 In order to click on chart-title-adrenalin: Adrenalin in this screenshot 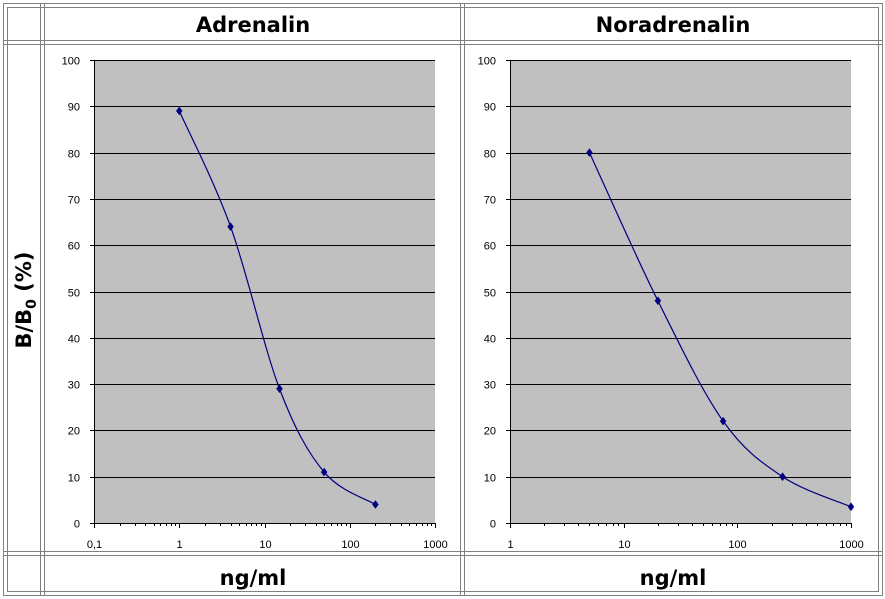, I will do `click(253, 25)`.